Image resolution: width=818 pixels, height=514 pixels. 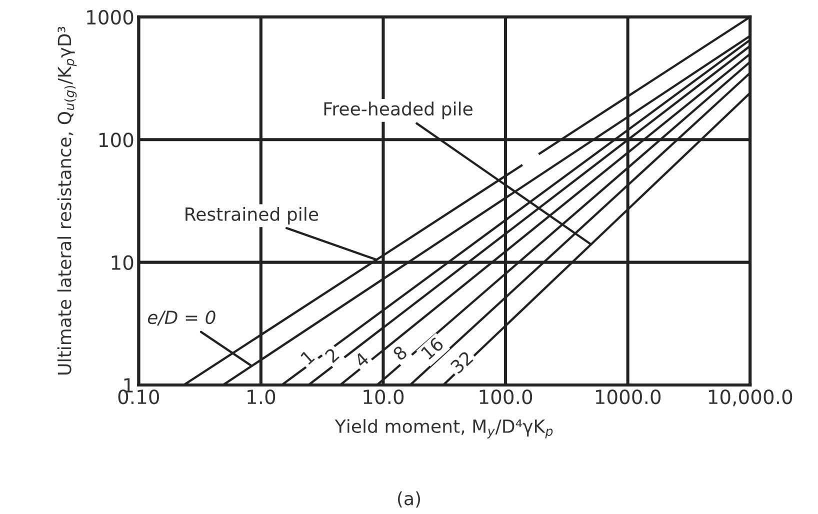 What do you see at coordinates (252, 215) in the screenshot?
I see `annotation: Restrained pile` at bounding box center [252, 215].